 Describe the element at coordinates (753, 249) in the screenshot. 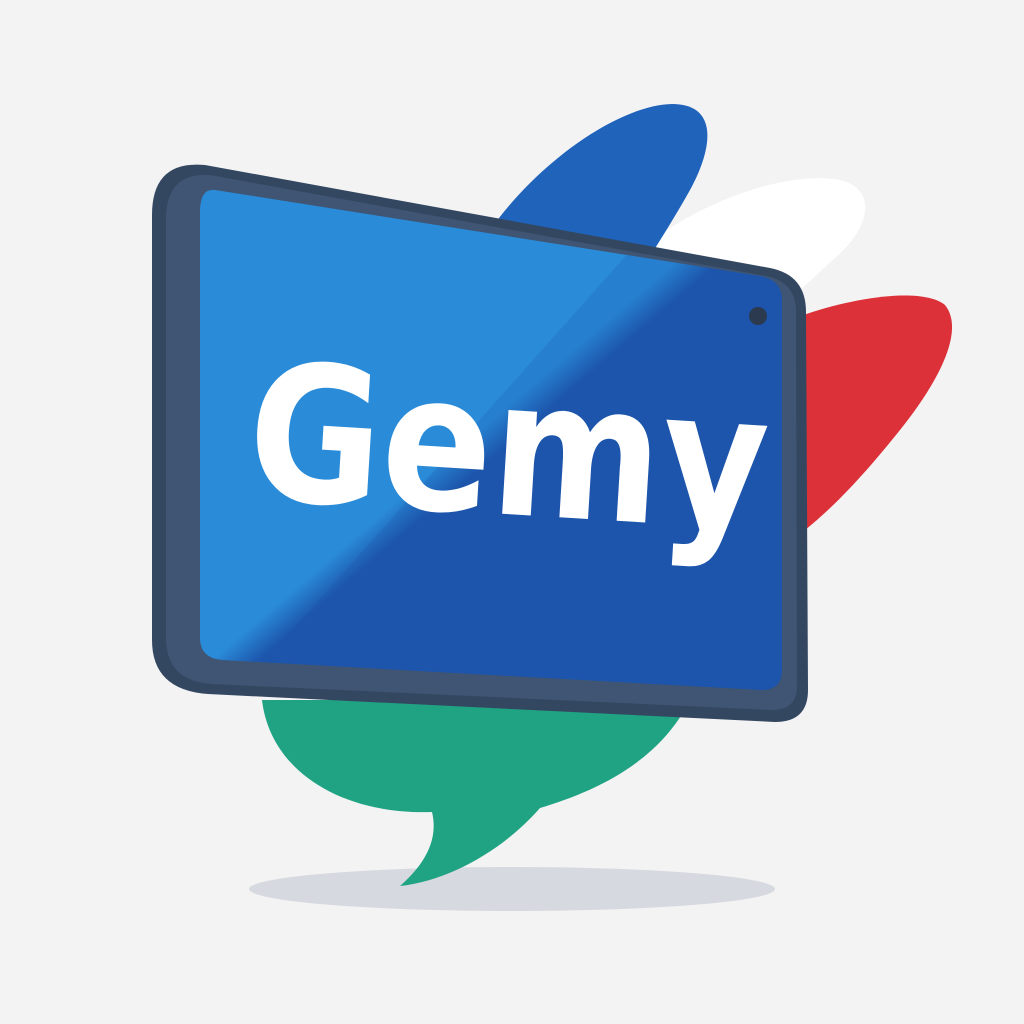

I see `white-bubble-petal-icon` at that location.